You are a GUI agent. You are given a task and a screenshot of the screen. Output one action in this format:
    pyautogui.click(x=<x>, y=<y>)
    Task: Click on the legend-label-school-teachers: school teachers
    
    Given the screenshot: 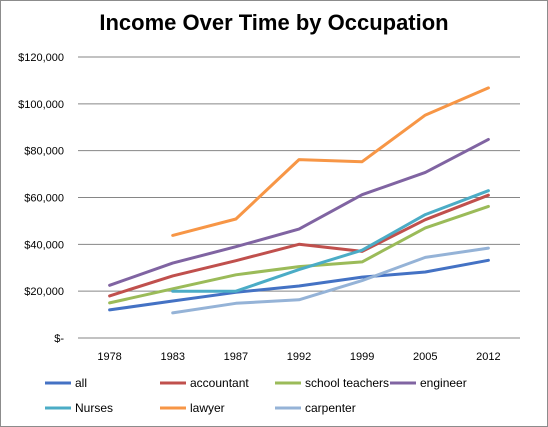 What is the action you would take?
    pyautogui.click(x=347, y=383)
    